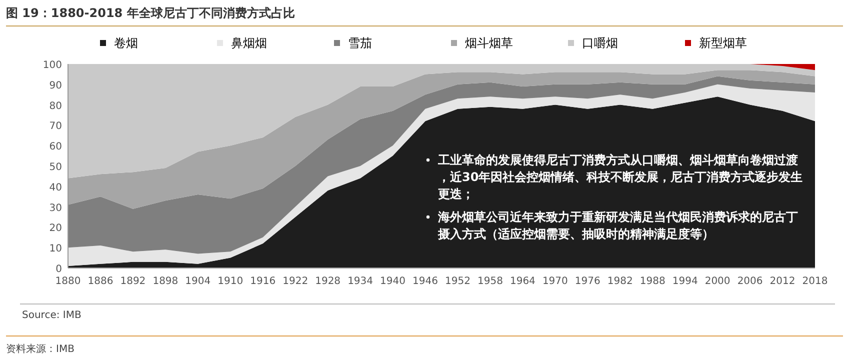  Describe the element at coordinates (55, 188) in the screenshot. I see `y-tick-label: 40` at that location.